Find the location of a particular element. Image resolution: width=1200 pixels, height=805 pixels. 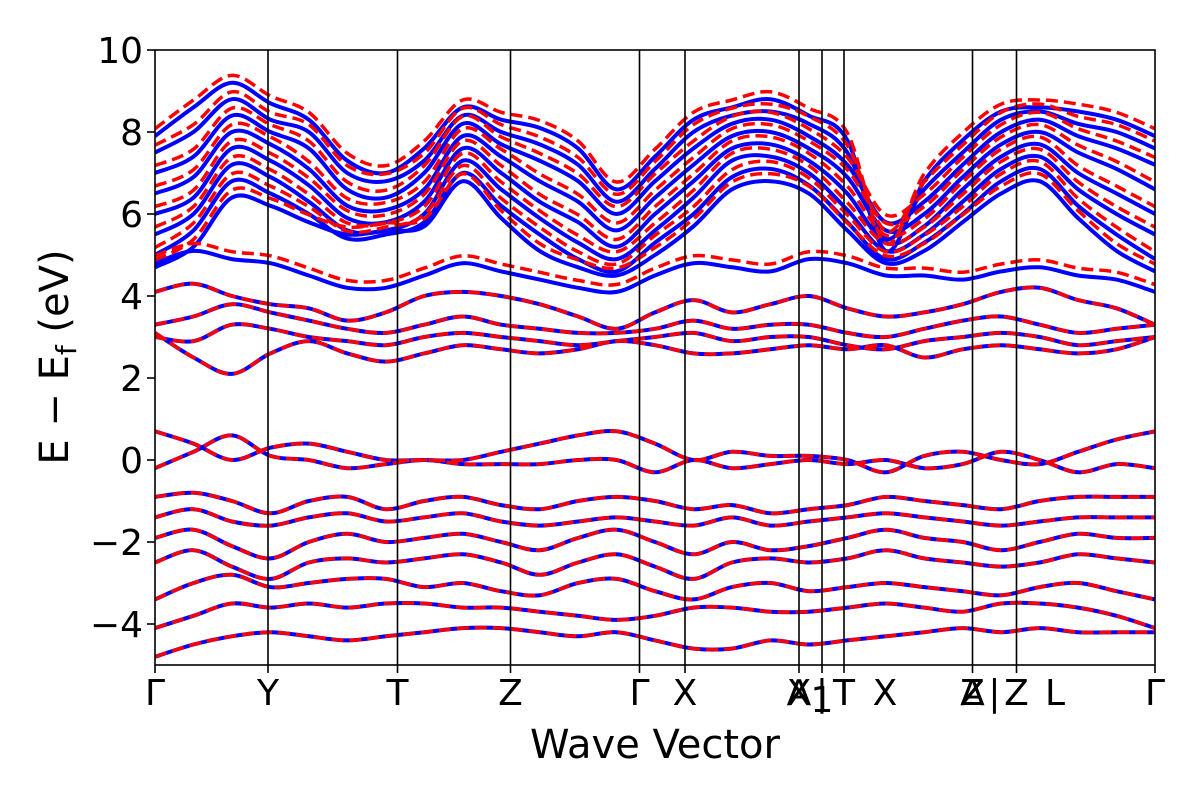

y-tick-label: −2 is located at coordinates (116, 543).